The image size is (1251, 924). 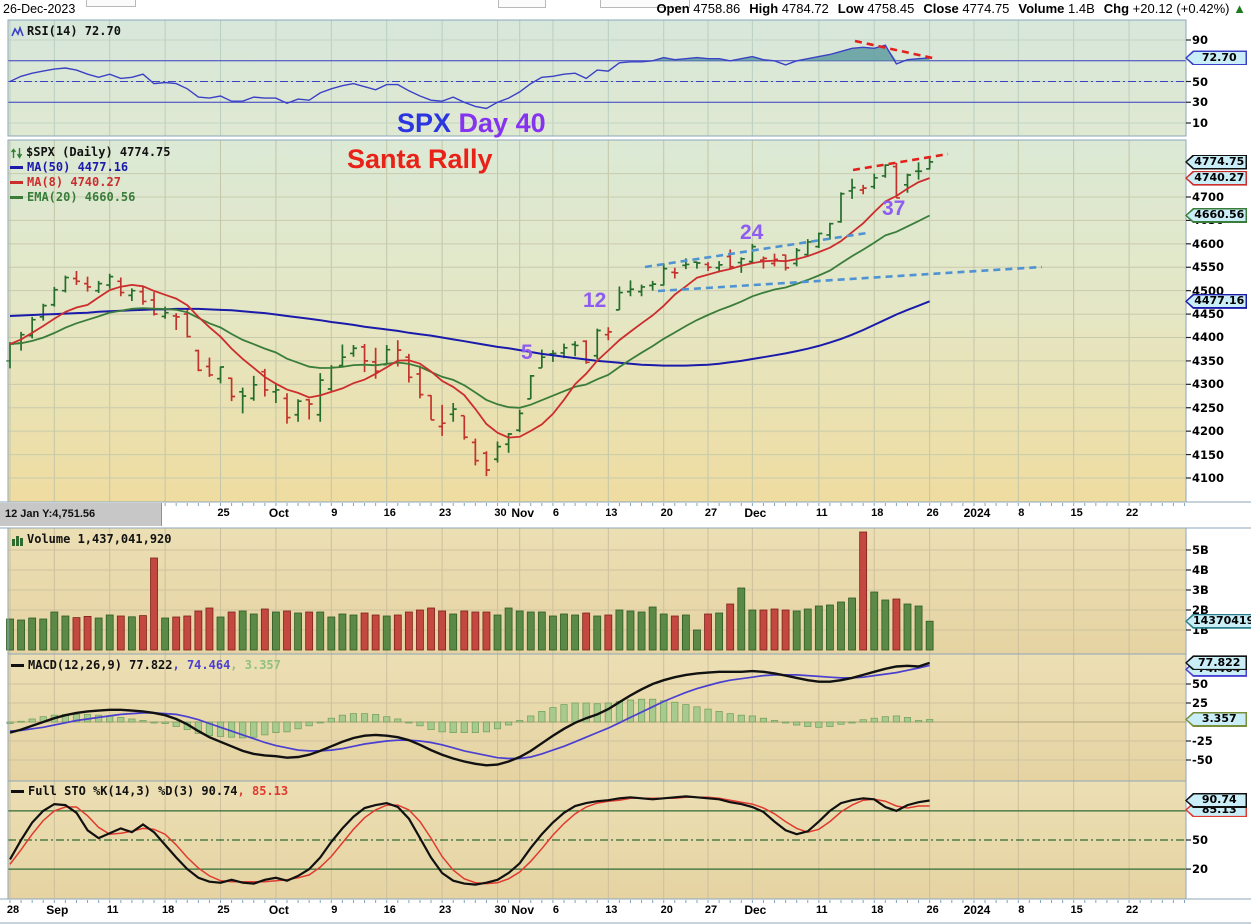 What do you see at coordinates (16, 197) in the screenshot?
I see `ema20-line-swatch` at bounding box center [16, 197].